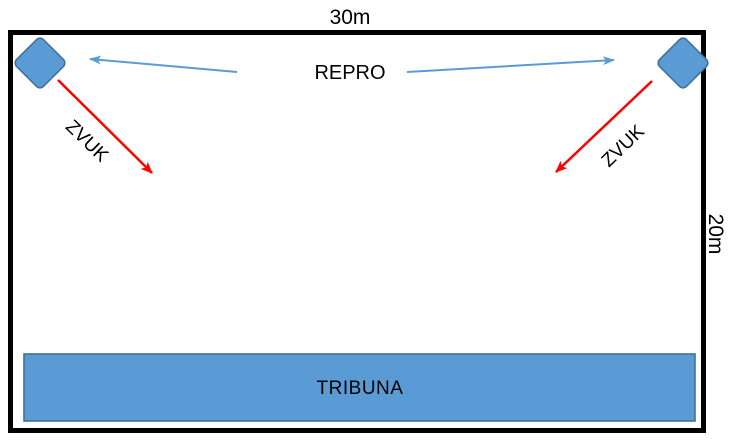 This screenshot has width=735, height=440. Describe the element at coordinates (715, 234) in the screenshot. I see `dimension-label-right: 20m` at that location.